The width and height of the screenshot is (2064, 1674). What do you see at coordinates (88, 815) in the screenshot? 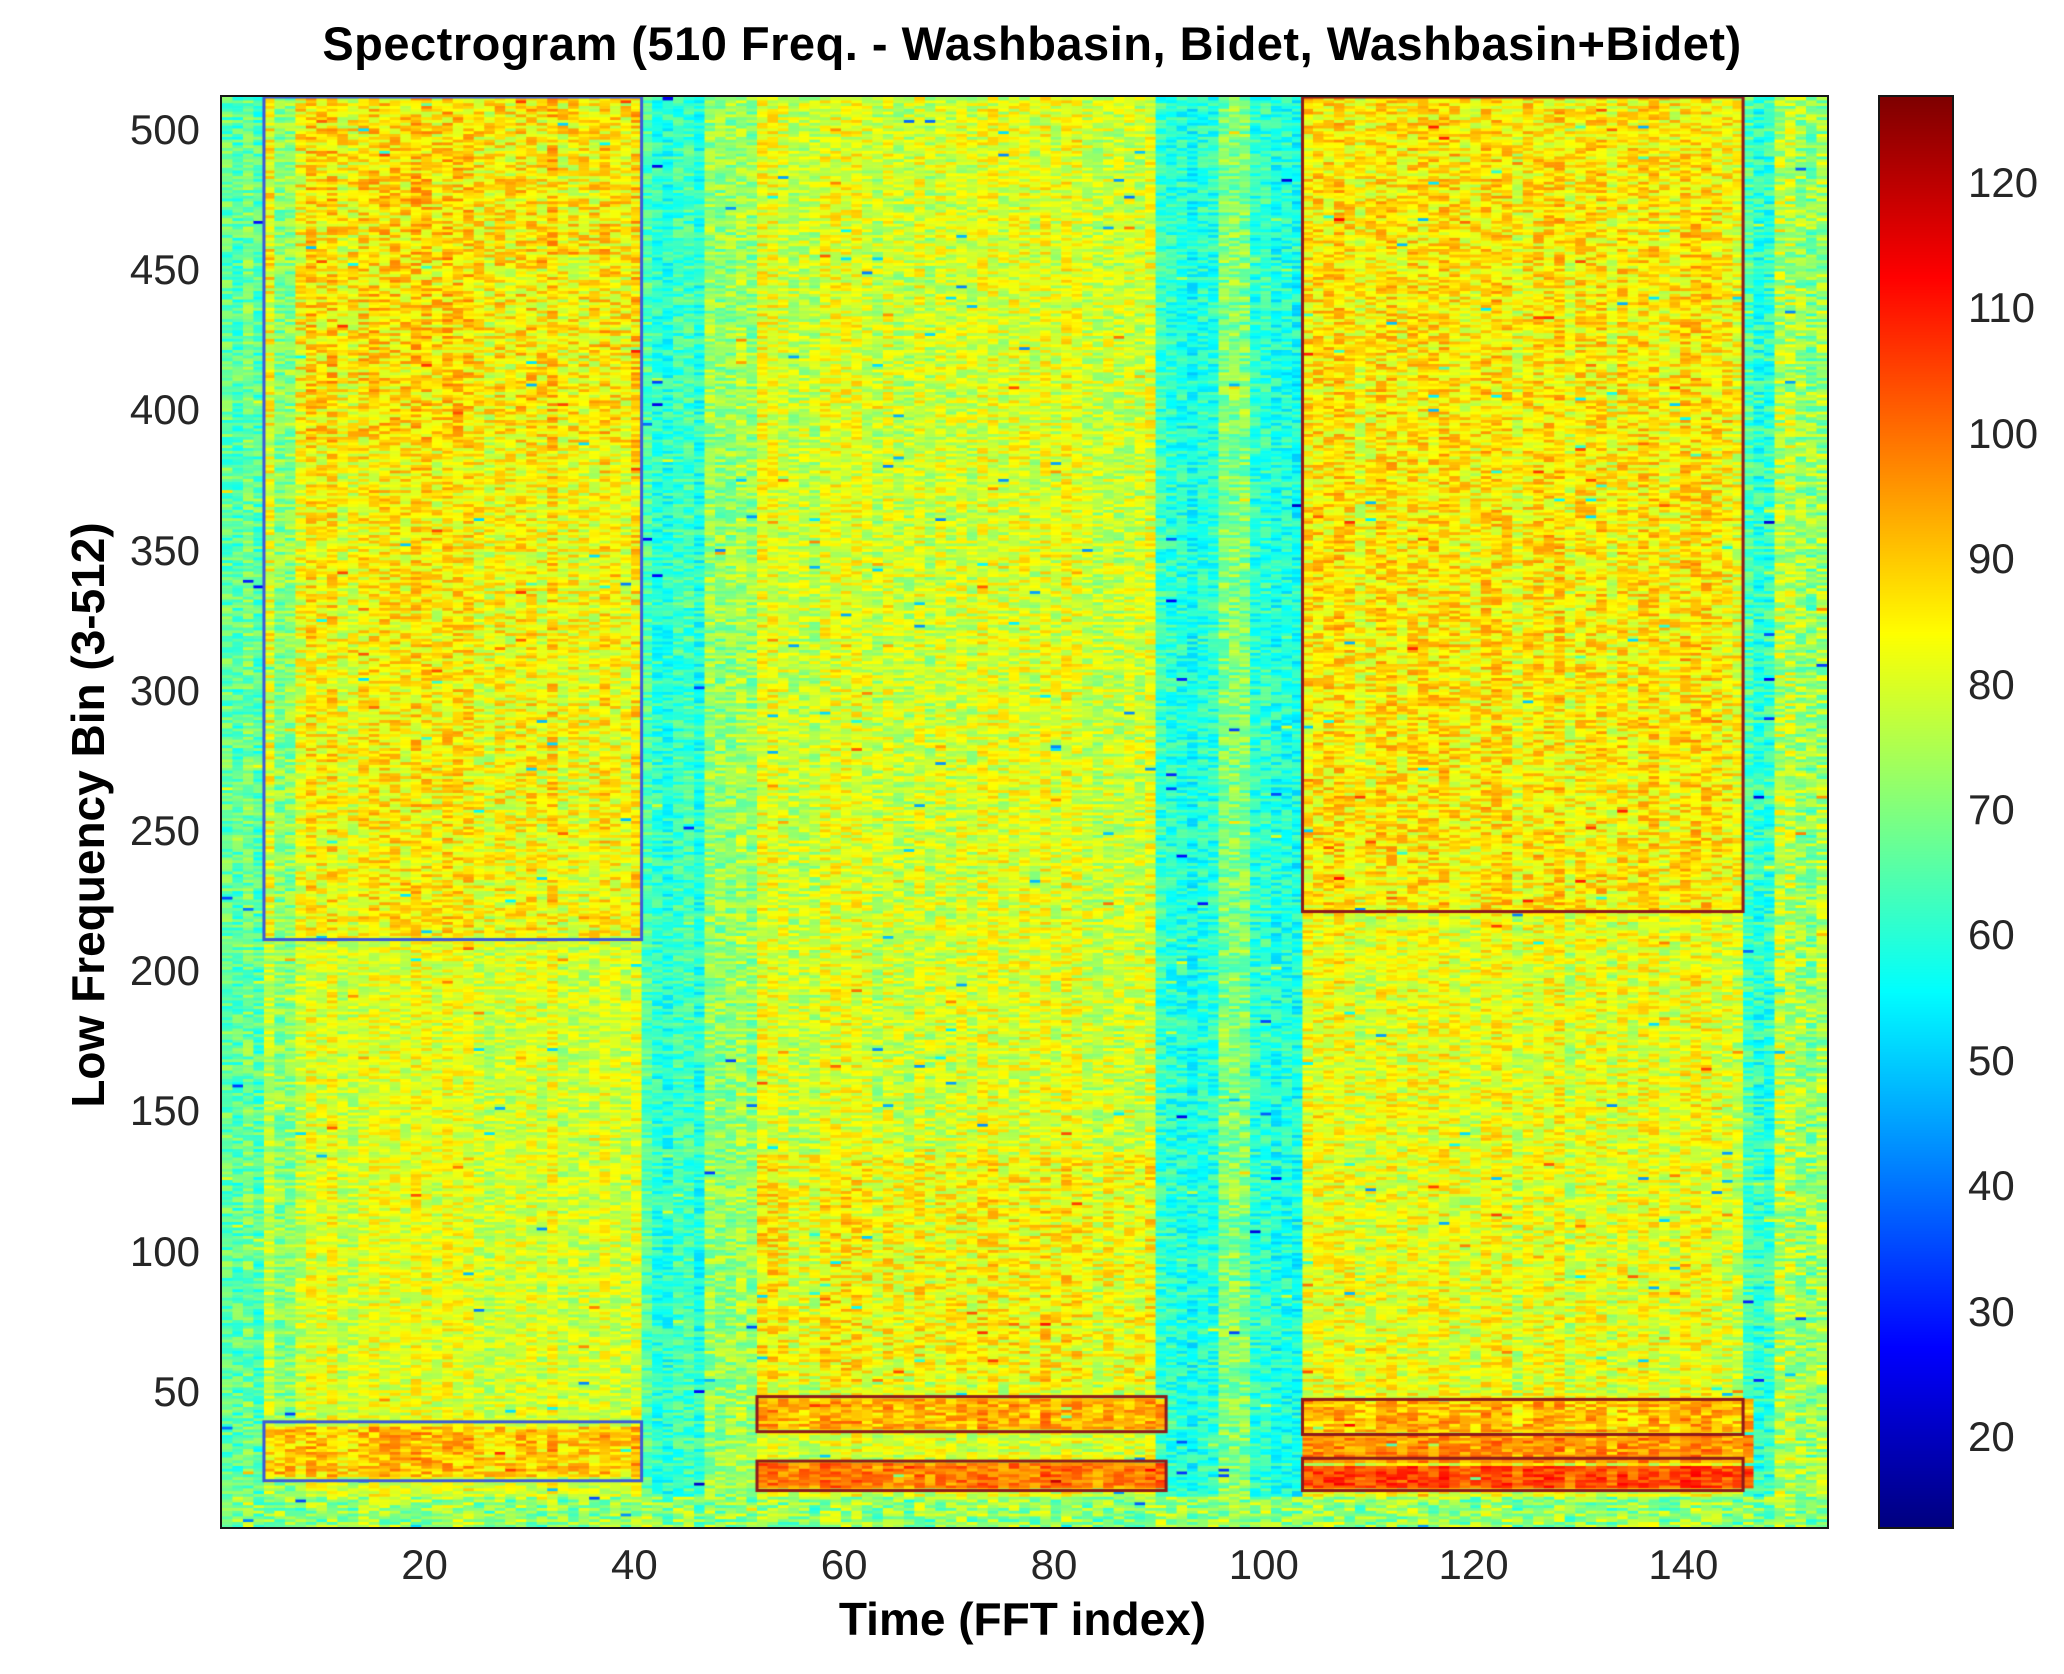
I see `y-axis-label: Low Frequency Bin (3-512)` at bounding box center [88, 815].